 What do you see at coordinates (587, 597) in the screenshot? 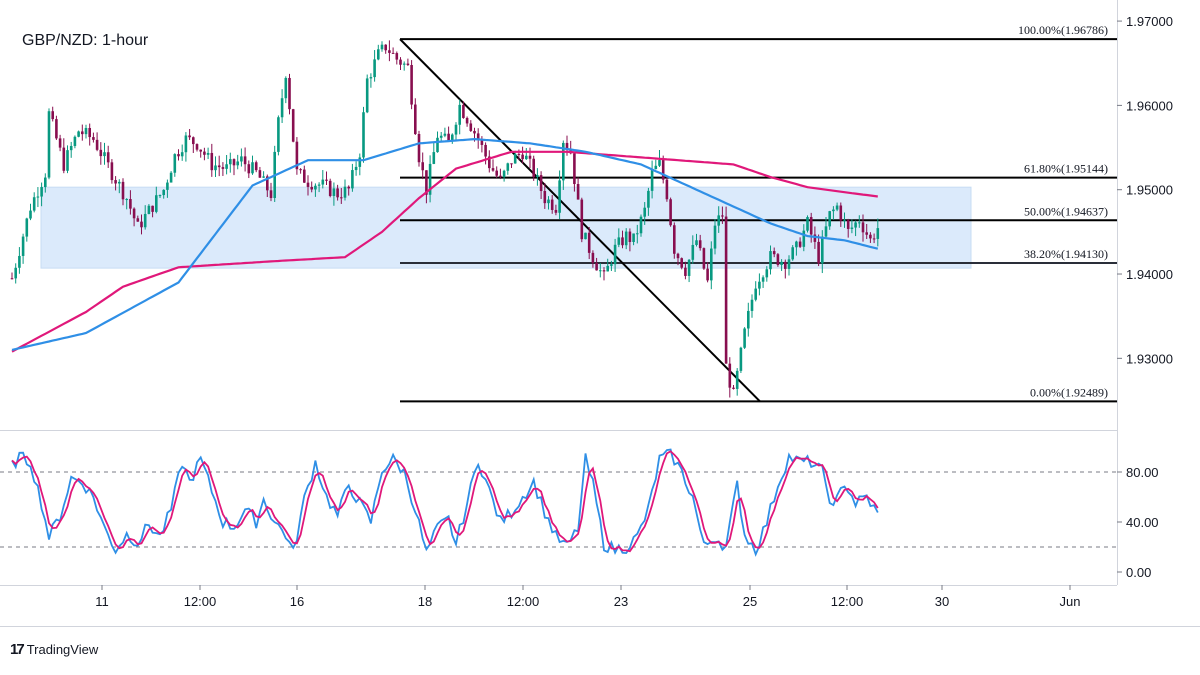
I see `time-axis: 11 12:00 16 18 12:00 23 25 12:00 30 Jun` at bounding box center [587, 597].